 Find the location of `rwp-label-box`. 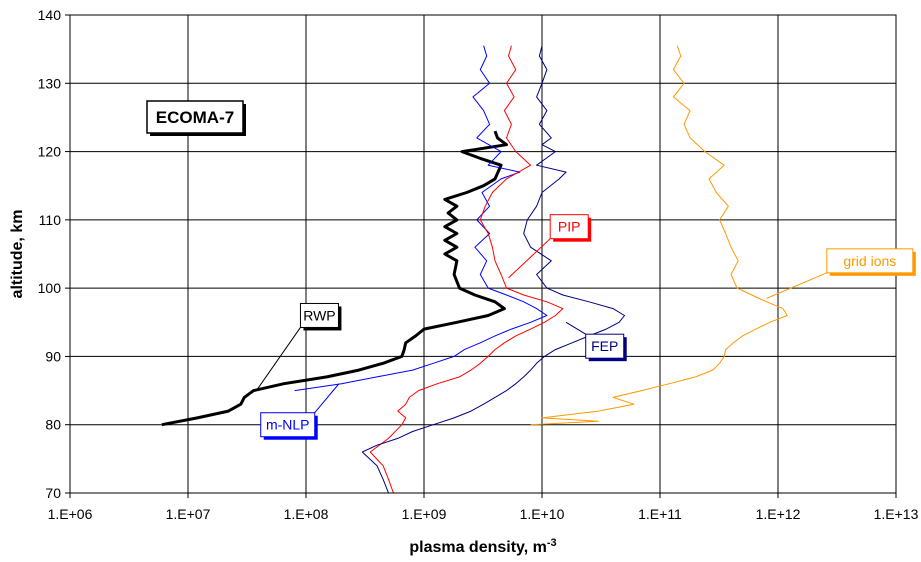

rwp-label-box is located at coordinates (319, 315).